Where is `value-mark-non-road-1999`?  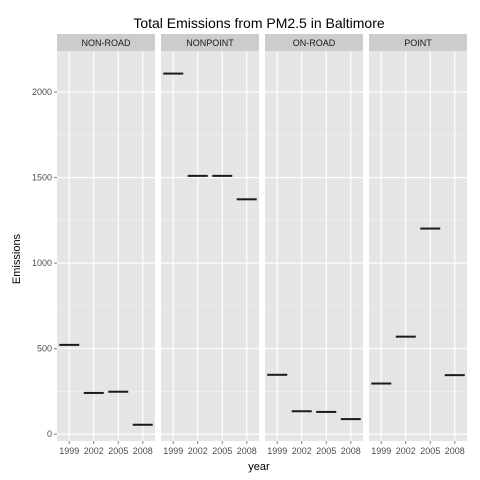
value-mark-non-road-1999 is located at coordinates (69, 344).